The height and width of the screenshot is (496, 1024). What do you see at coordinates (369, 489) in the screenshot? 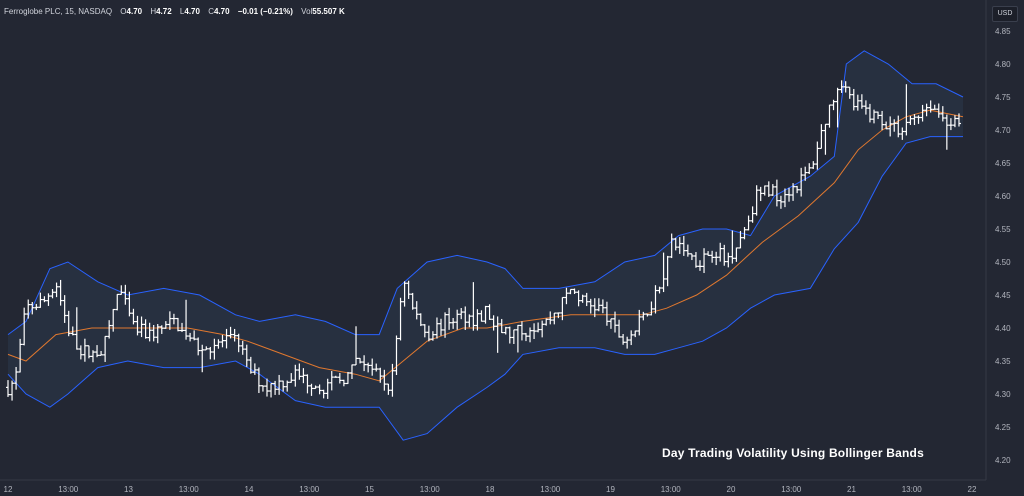
I see `x-tick-label: 15` at bounding box center [369, 489].